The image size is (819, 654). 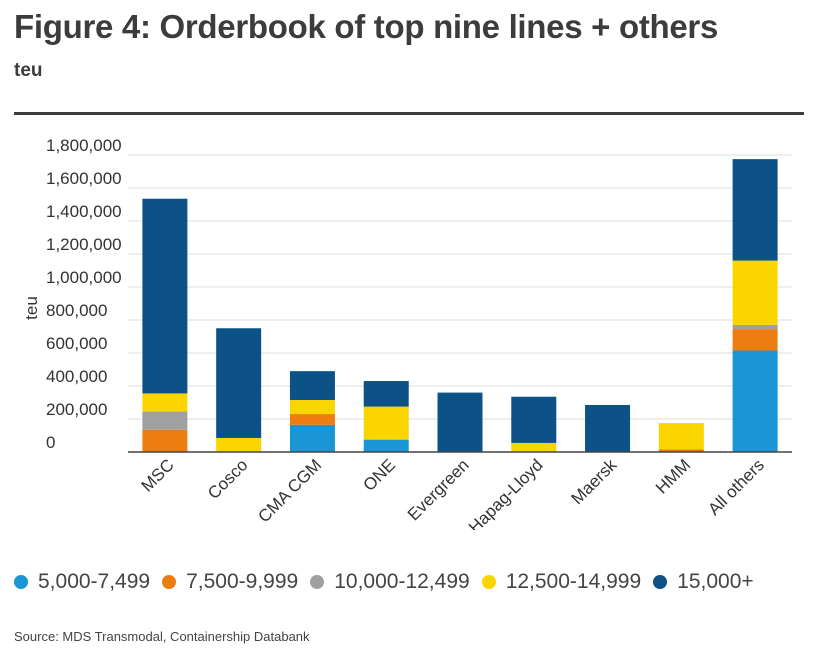 What do you see at coordinates (76, 343) in the screenshot?
I see `y-tick-label: 600,000` at bounding box center [76, 343].